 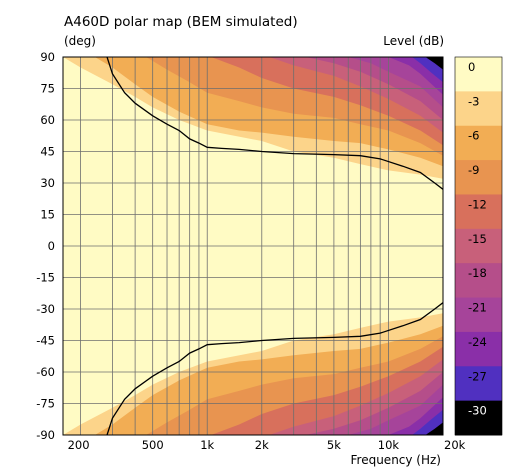 What do you see at coordinates (47, 215) in the screenshot?
I see `y-tick-label: 15` at bounding box center [47, 215].